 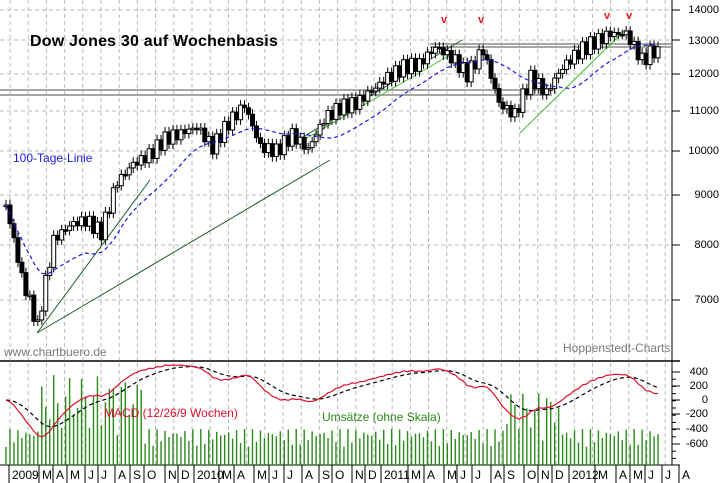 What do you see at coordinates (381, 417) in the screenshot?
I see `volume-label: Umsätze (ohne Skala)` at bounding box center [381, 417].